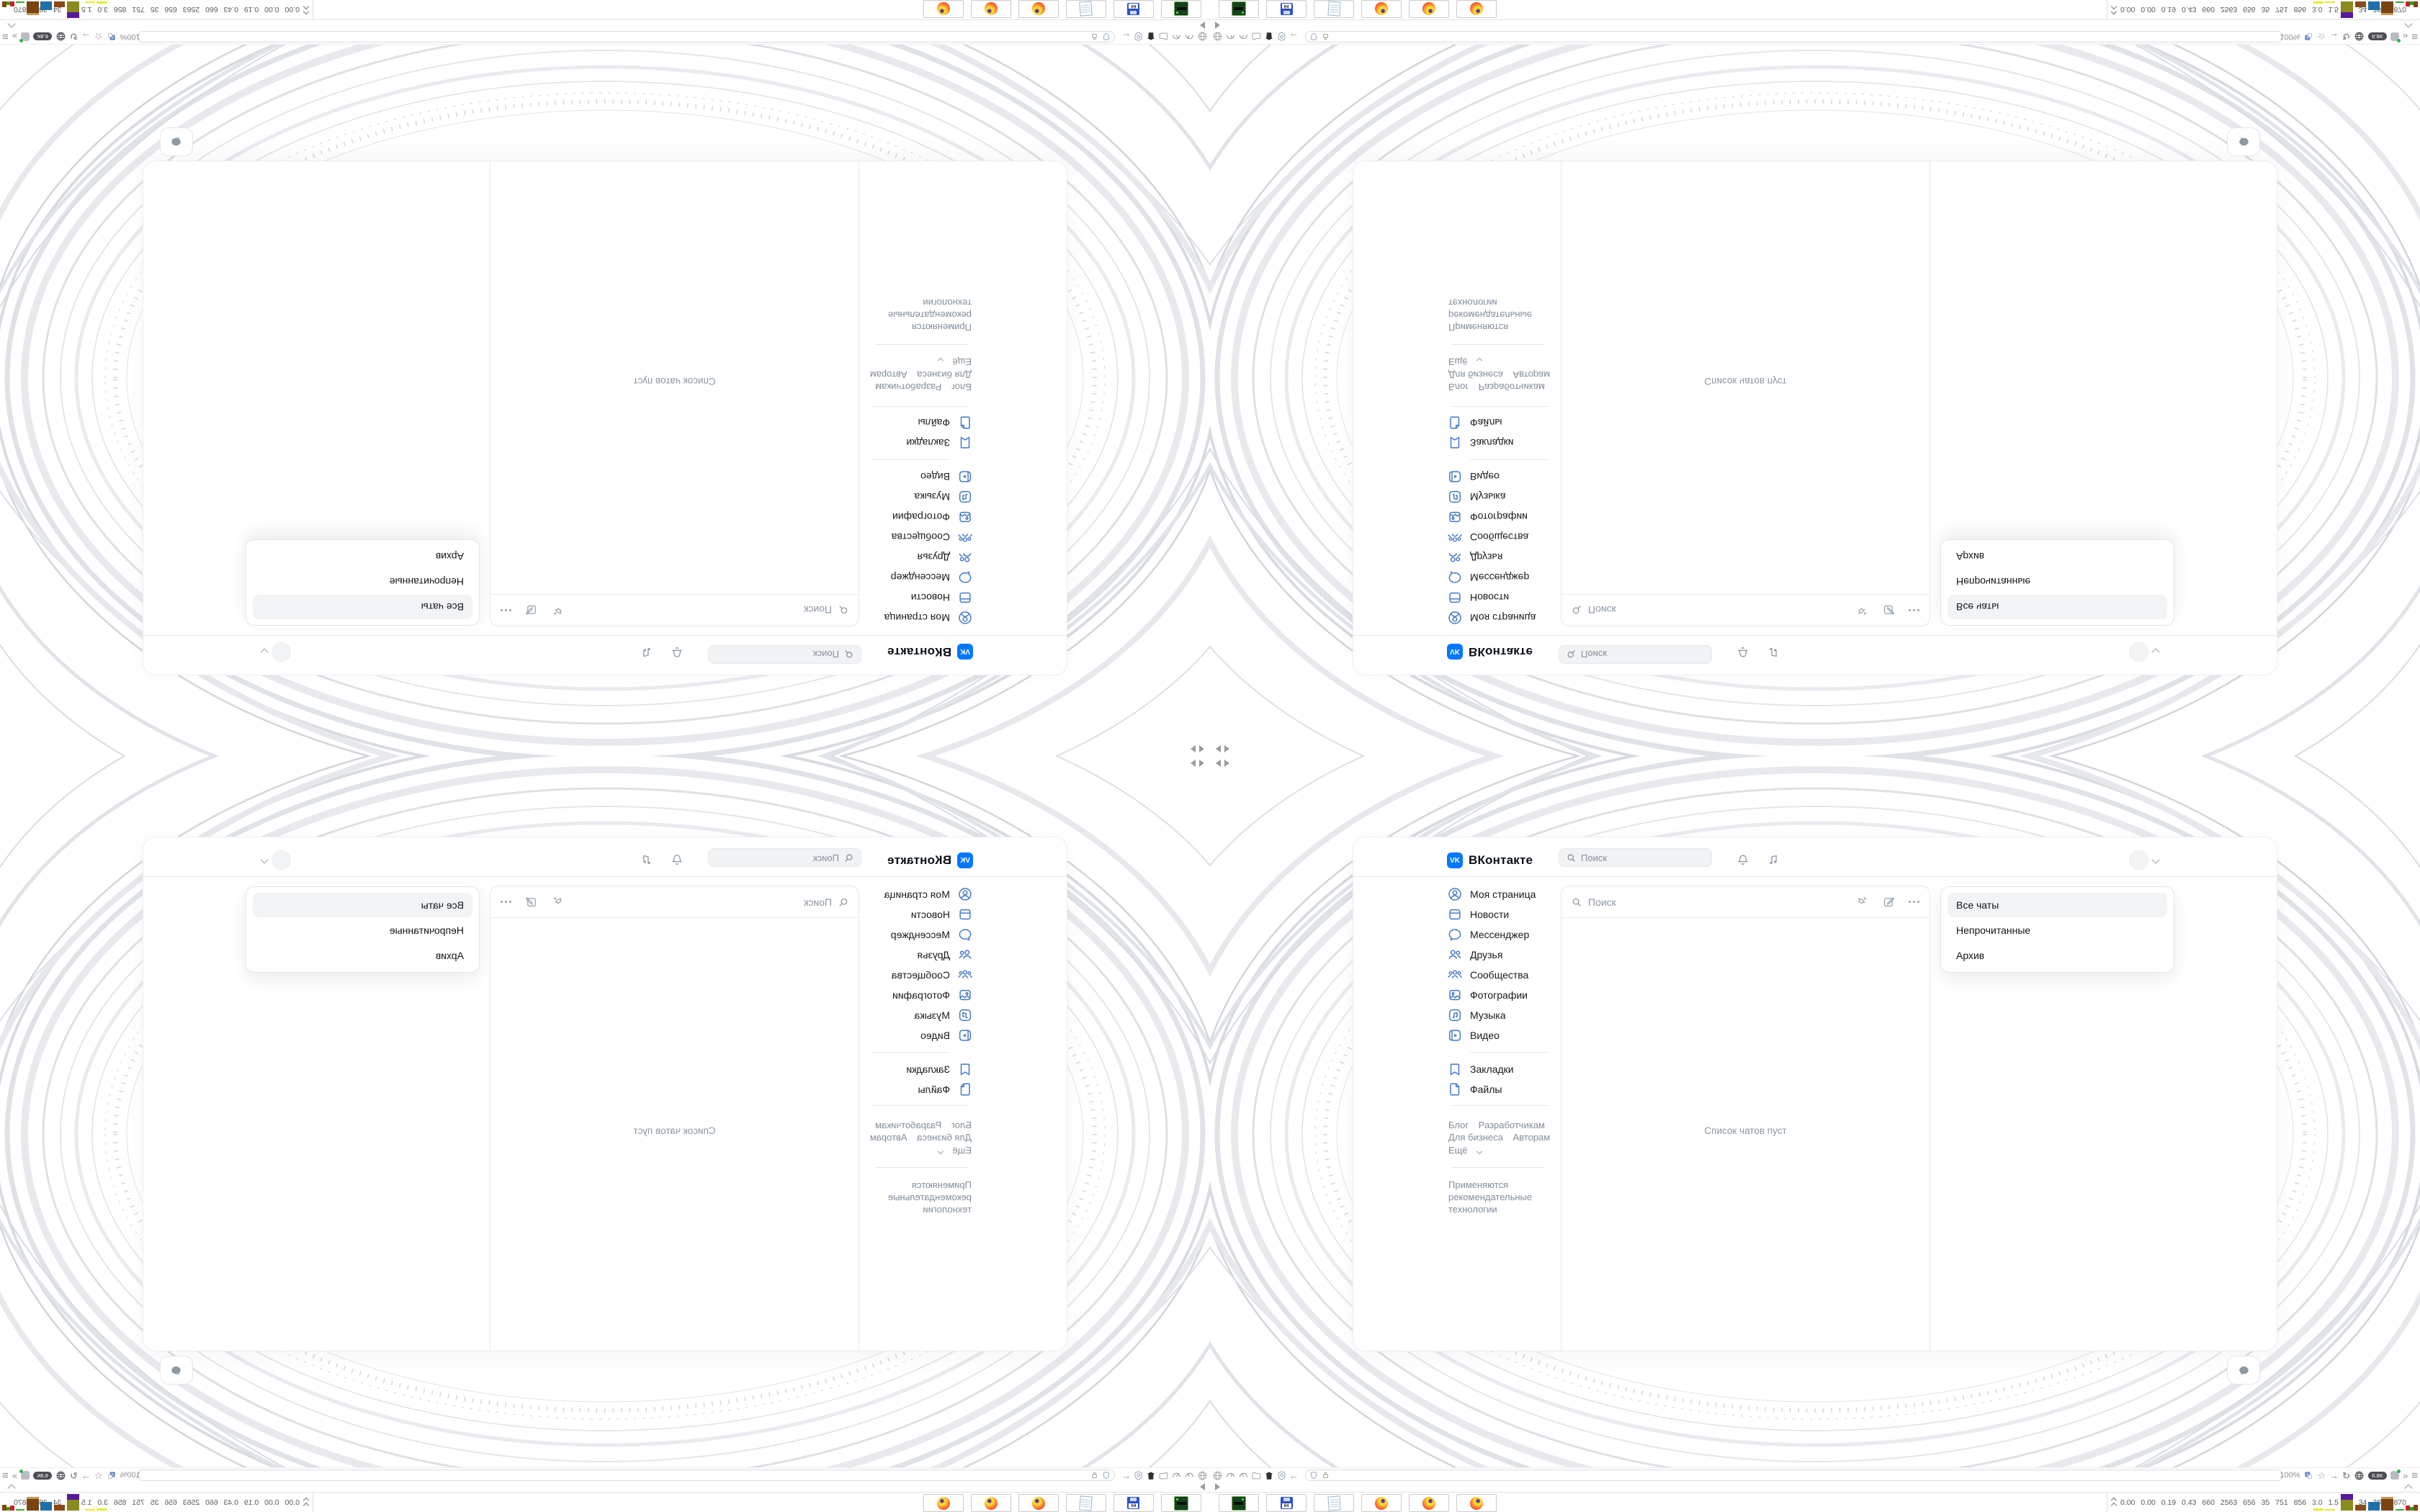 The image size is (2420, 1512). Describe the element at coordinates (11, 1488) in the screenshot. I see `collapse-chevron-icon` at that location.